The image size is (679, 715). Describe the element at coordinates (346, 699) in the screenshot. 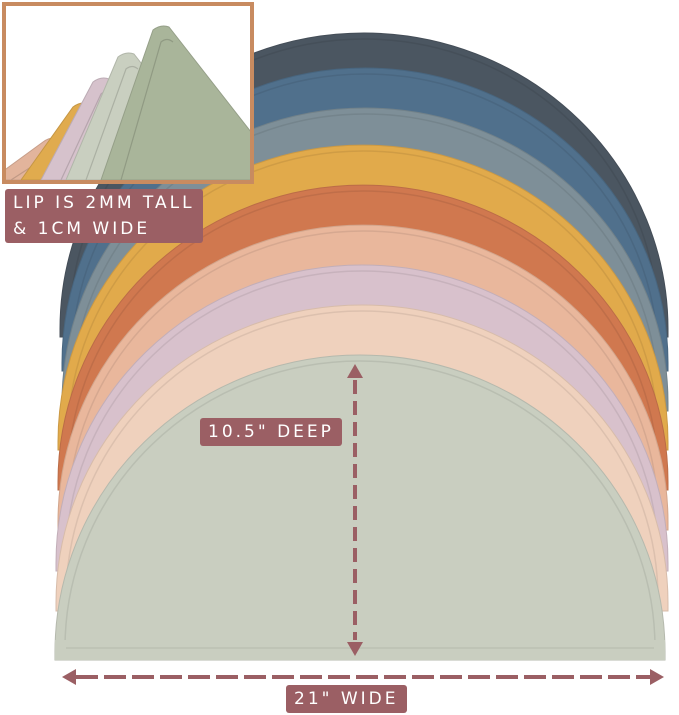

I see `width-label: 21" WIDE` at that location.